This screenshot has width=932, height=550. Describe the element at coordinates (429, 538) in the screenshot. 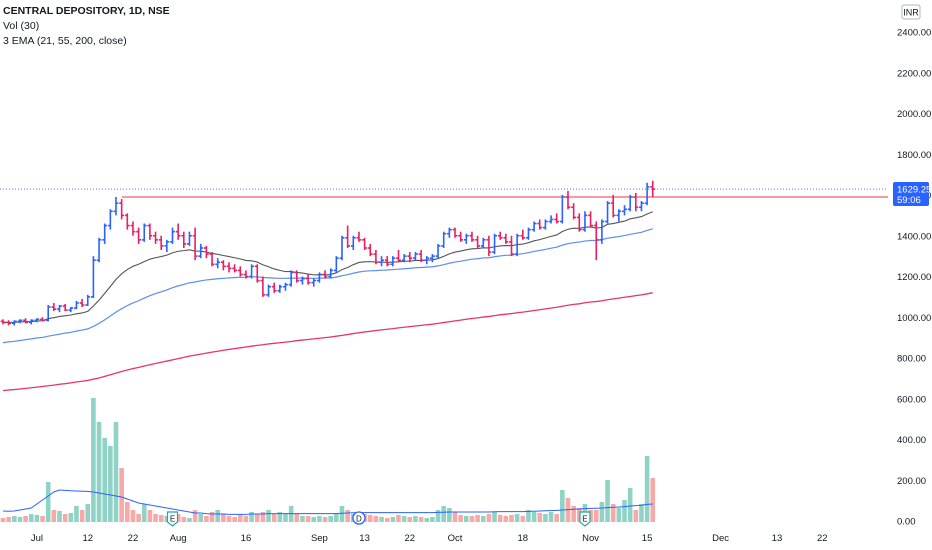

I see `time-axis: Jul 12 22 Aug 16 Sep 13 22 Oct 18 Nov 15 Dec 13 22` at that location.